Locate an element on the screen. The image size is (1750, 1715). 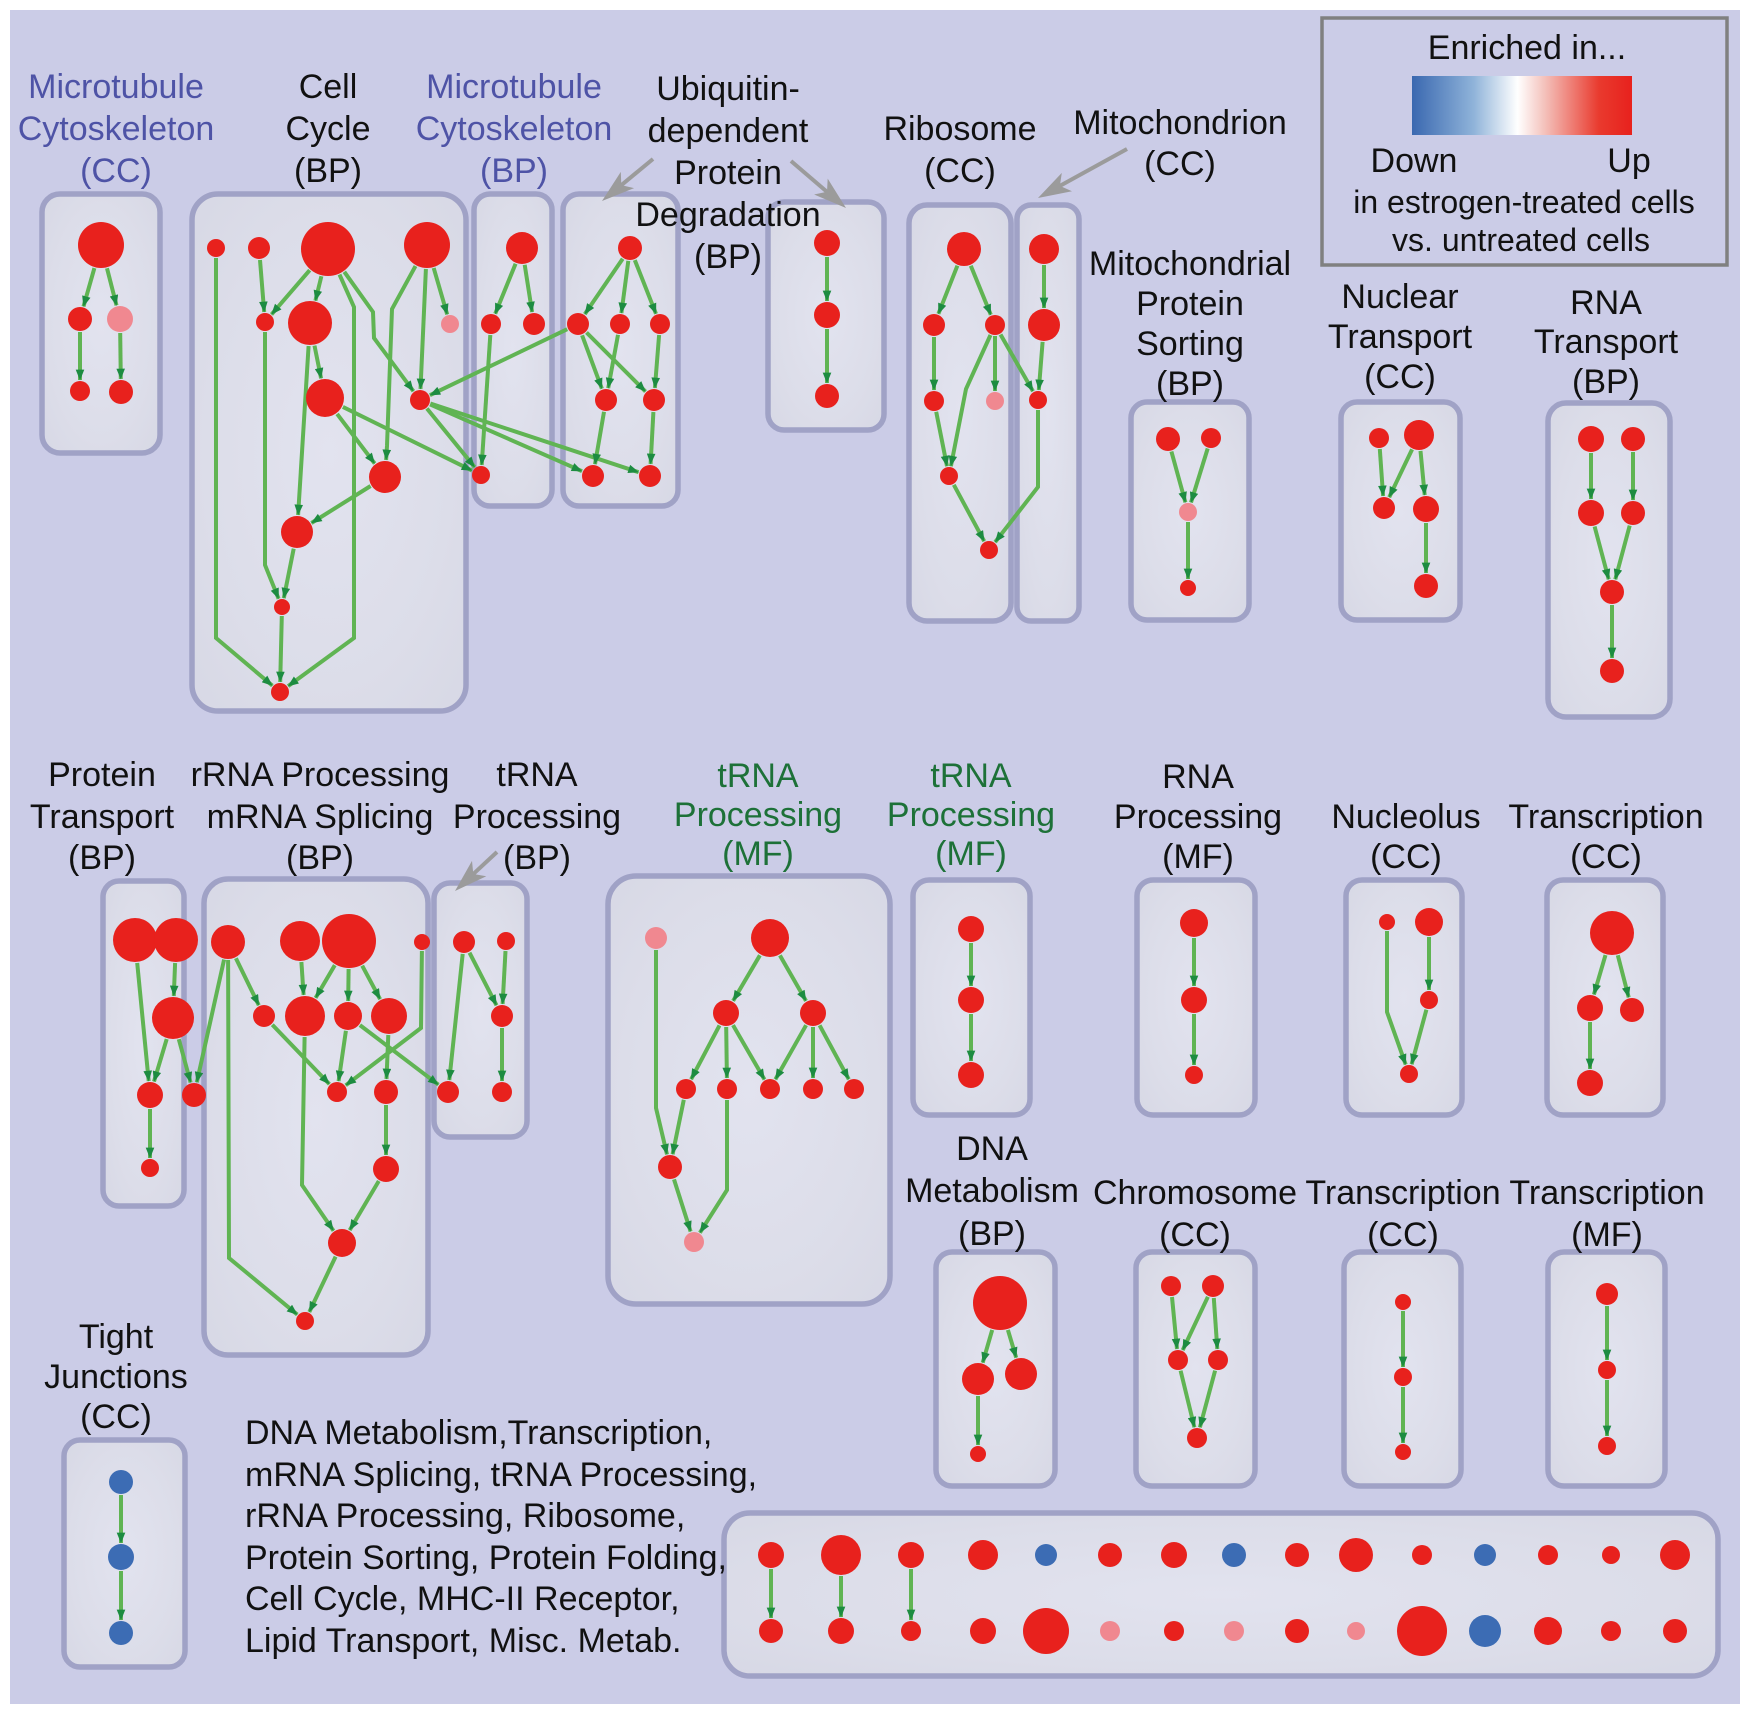
svg-text: Sorting is located at coordinates (1190, 344).